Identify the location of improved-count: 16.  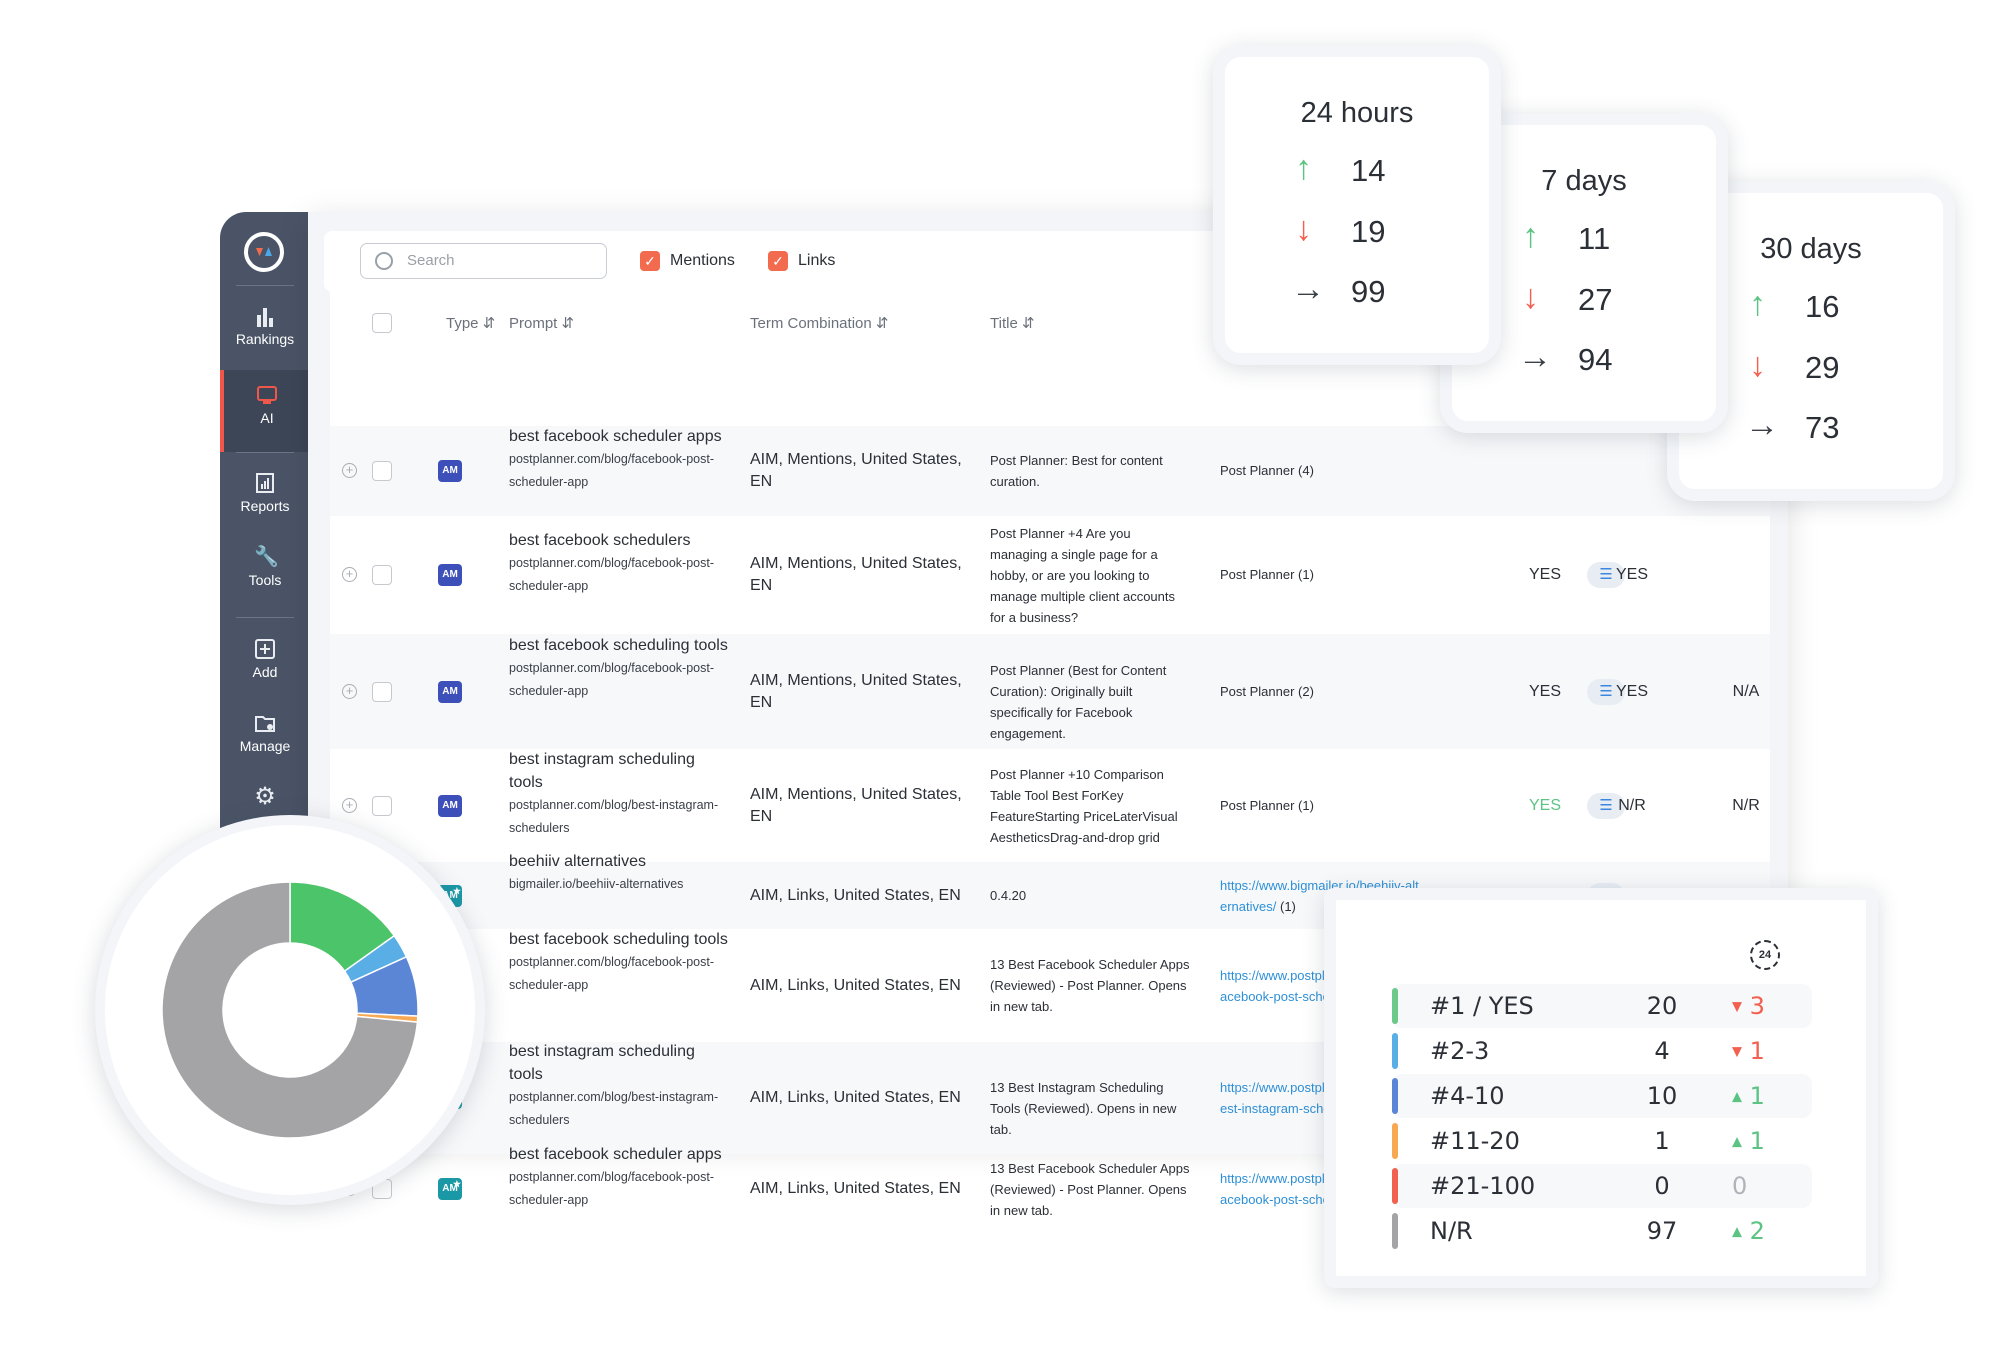
(1822, 306).